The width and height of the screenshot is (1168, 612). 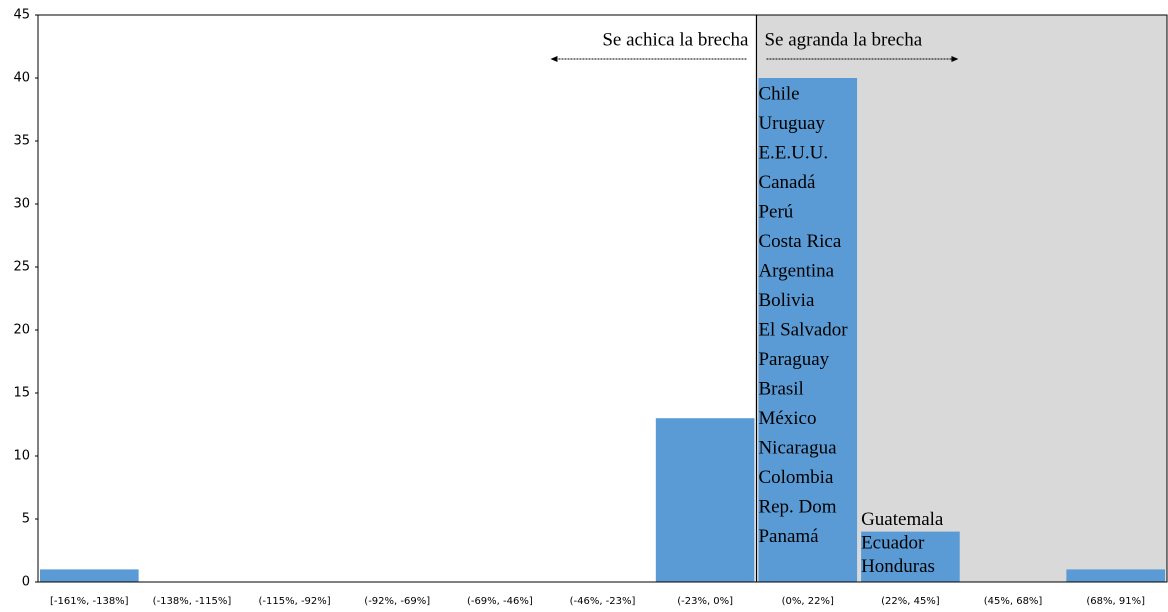 I want to click on annotation: Se agranda la brecha, so click(x=843, y=39).